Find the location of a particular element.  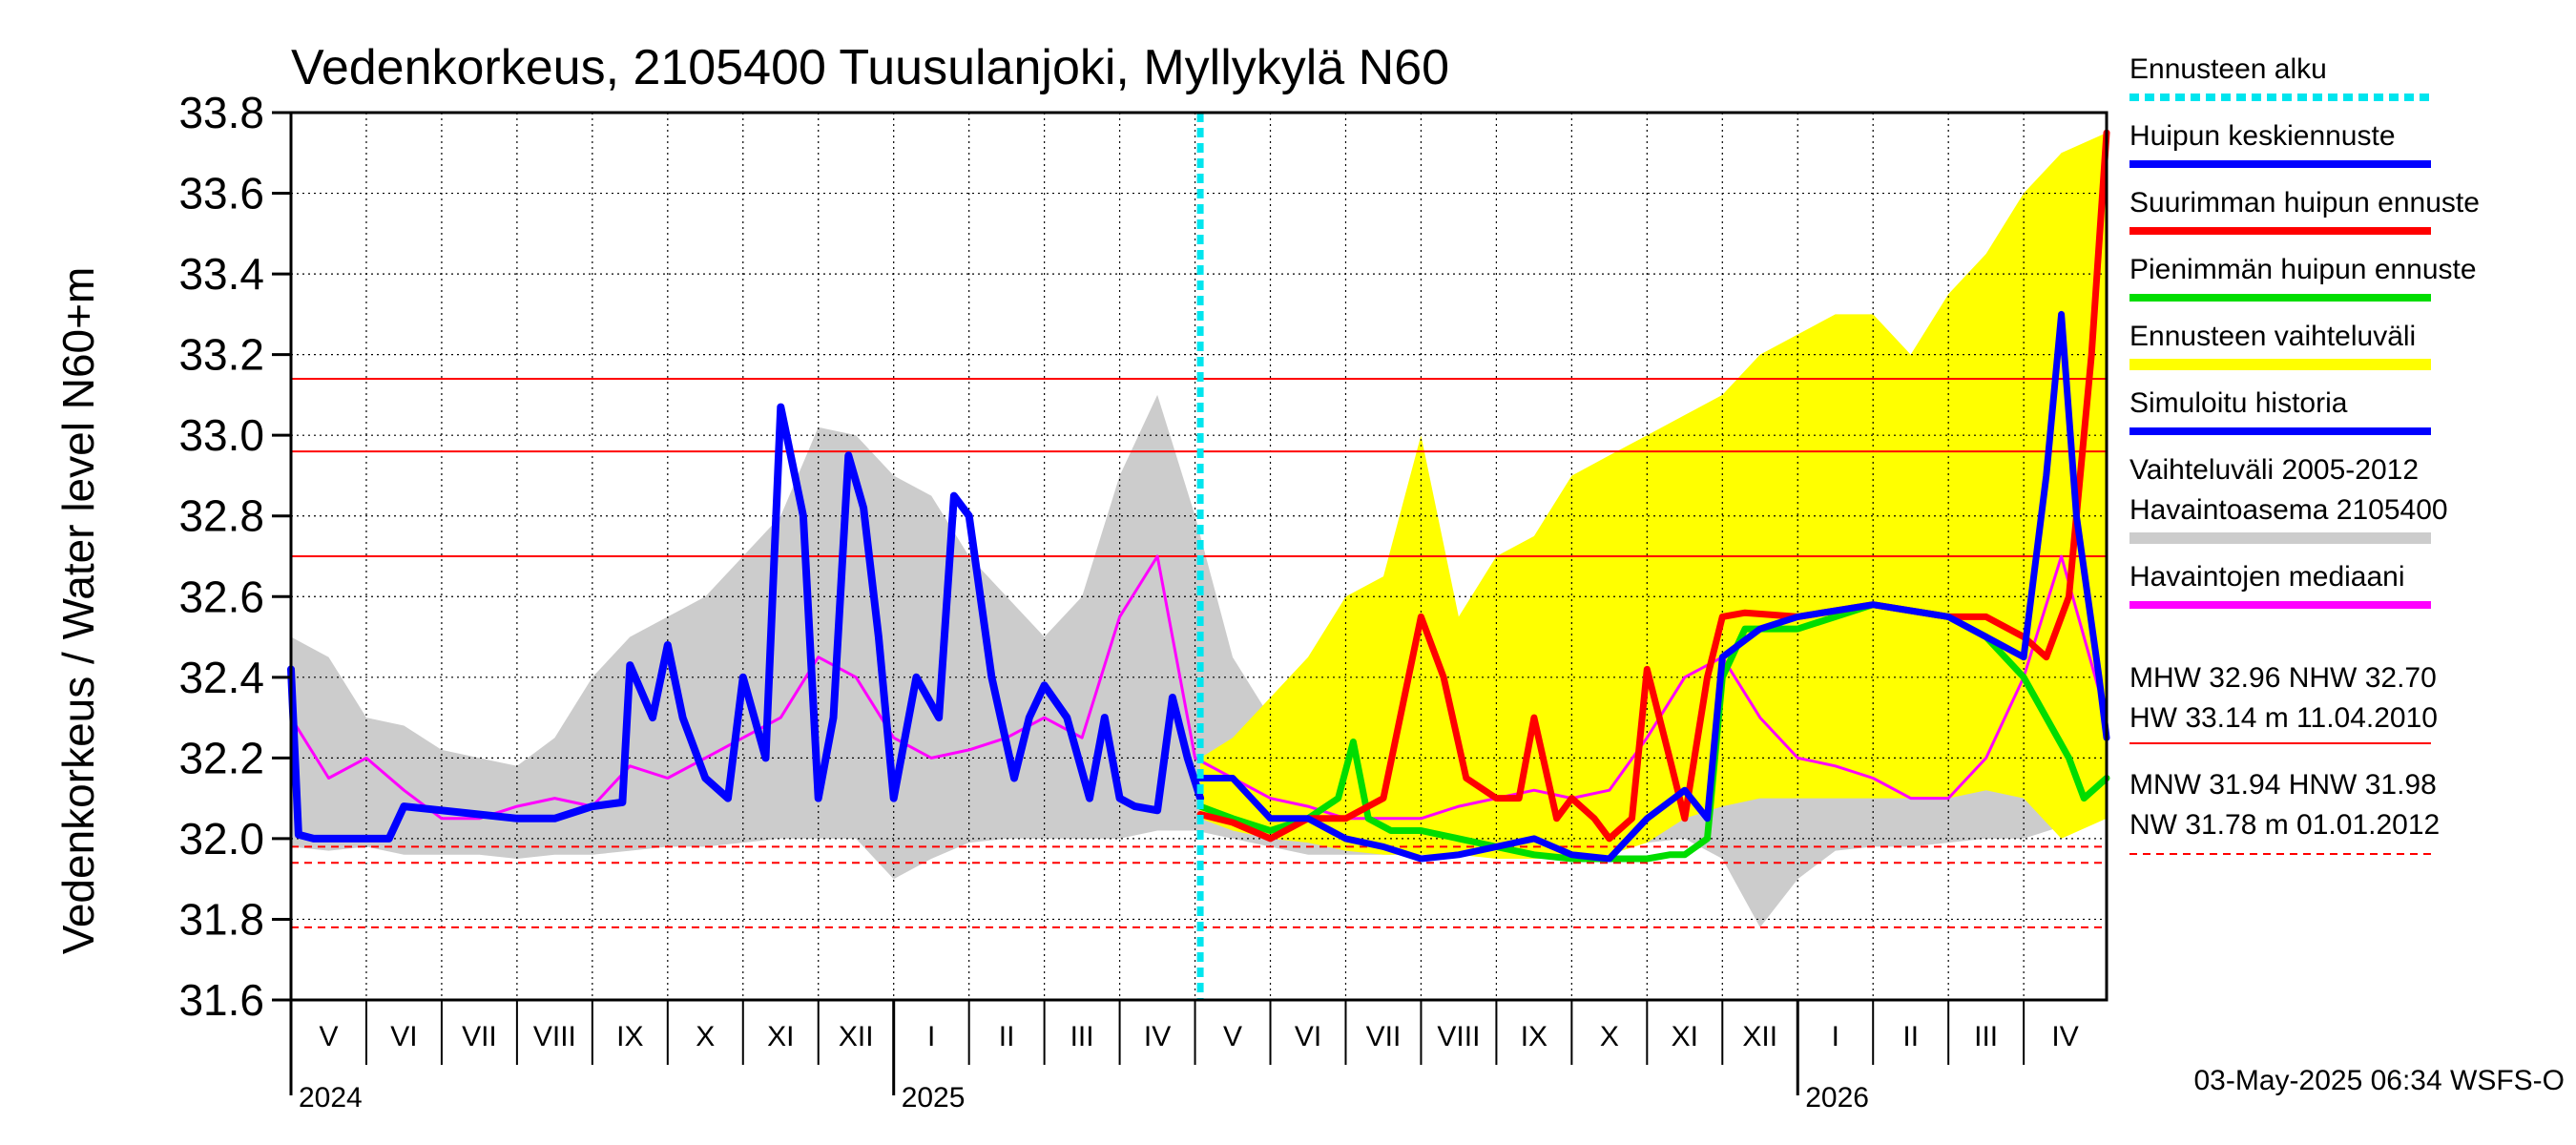

stats-line-4: NW 31.78 m 01.01.2012 is located at coordinates (2284, 825).